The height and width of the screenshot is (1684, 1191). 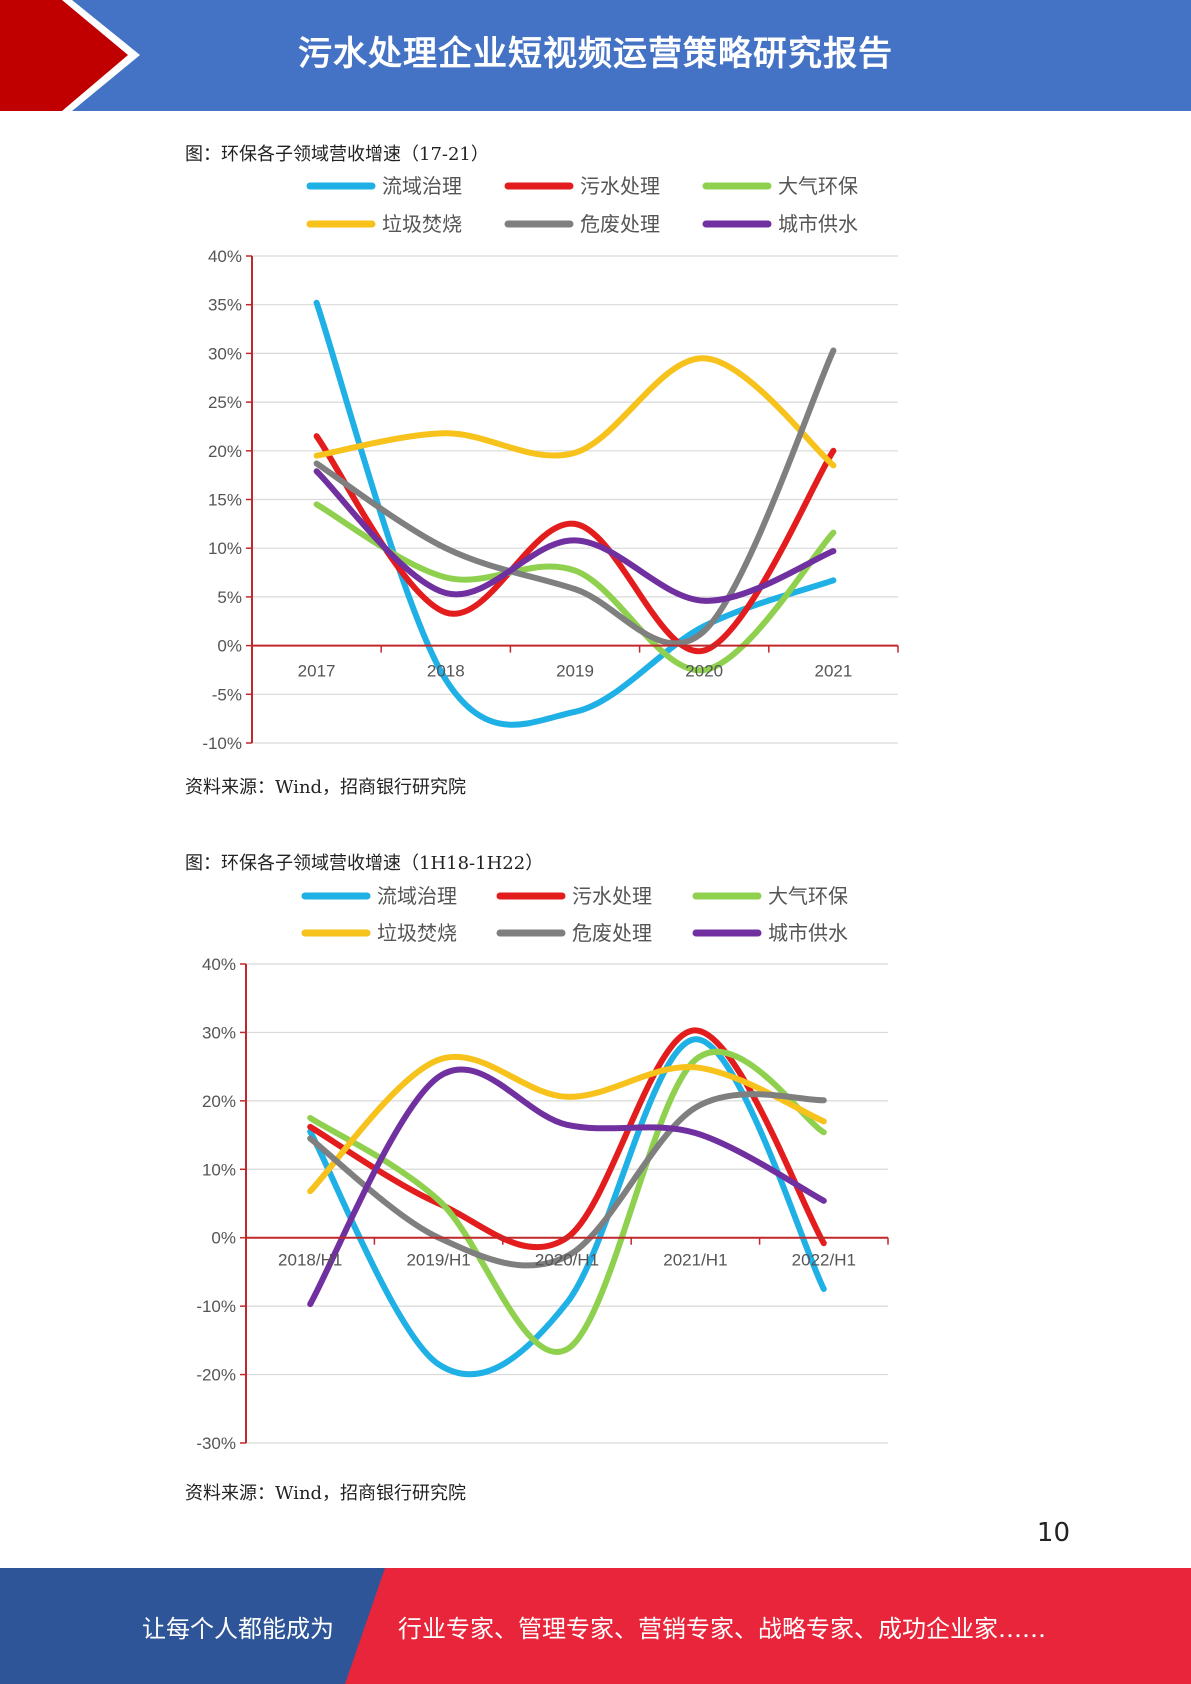 I want to click on page-header: 污水处理企业短视频运营策略研究报告, so click(x=595, y=55).